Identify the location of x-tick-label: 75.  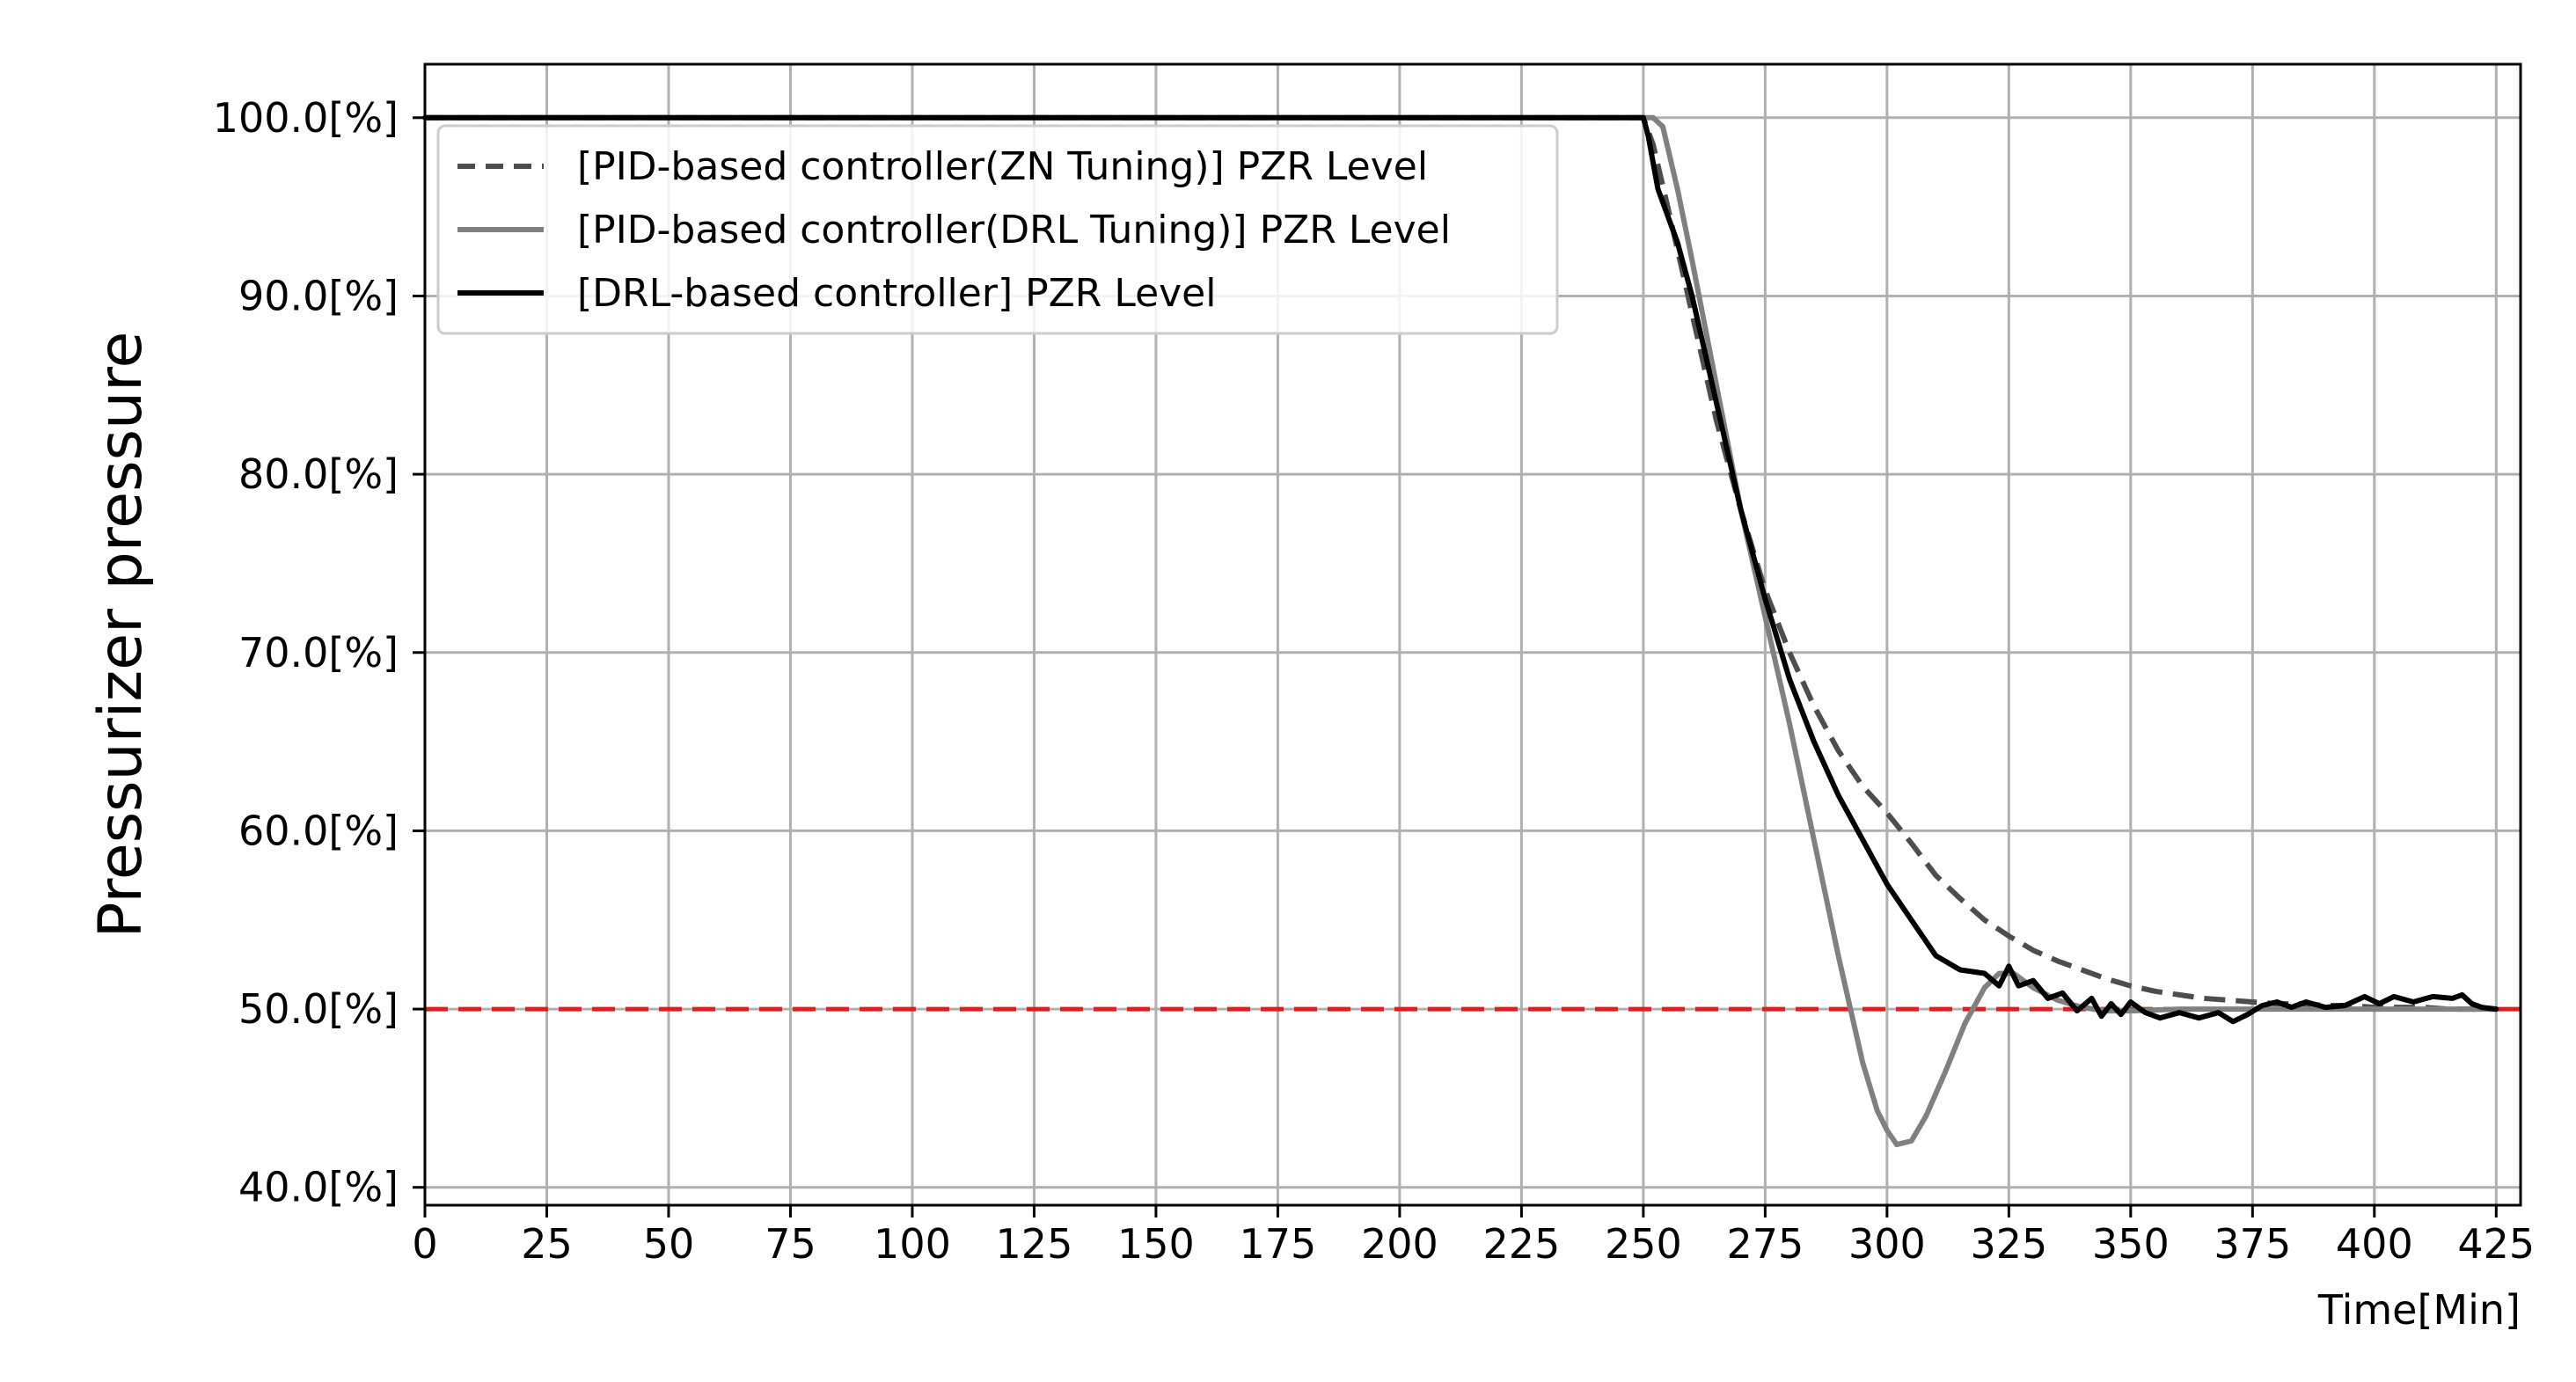
(790, 1244).